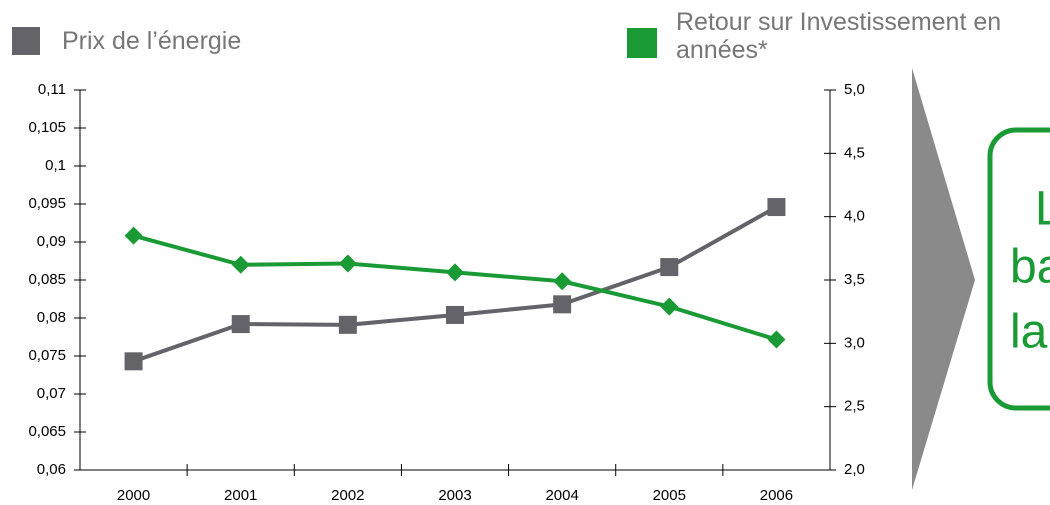  I want to click on x-tick-label: 2000, so click(133, 495).